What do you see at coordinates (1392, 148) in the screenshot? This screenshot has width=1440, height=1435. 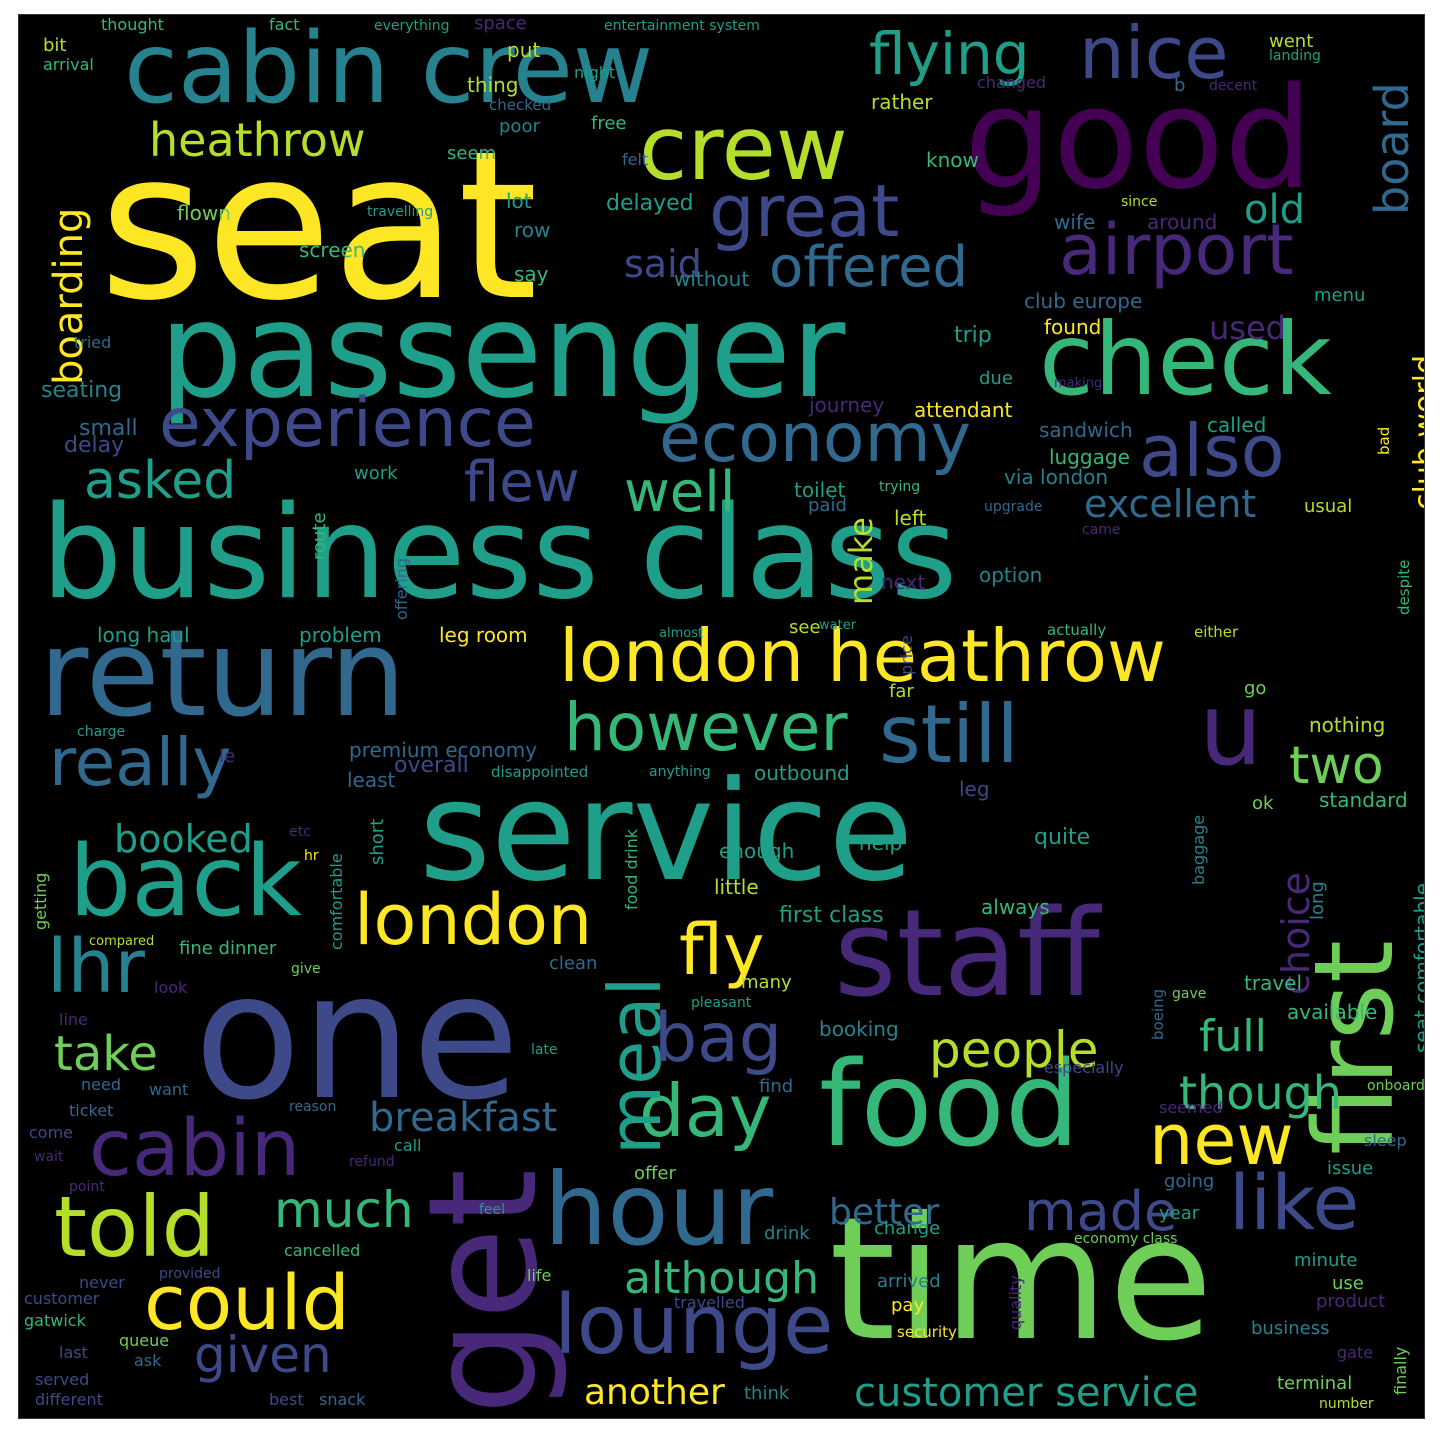 I see `word-board: board` at bounding box center [1392, 148].